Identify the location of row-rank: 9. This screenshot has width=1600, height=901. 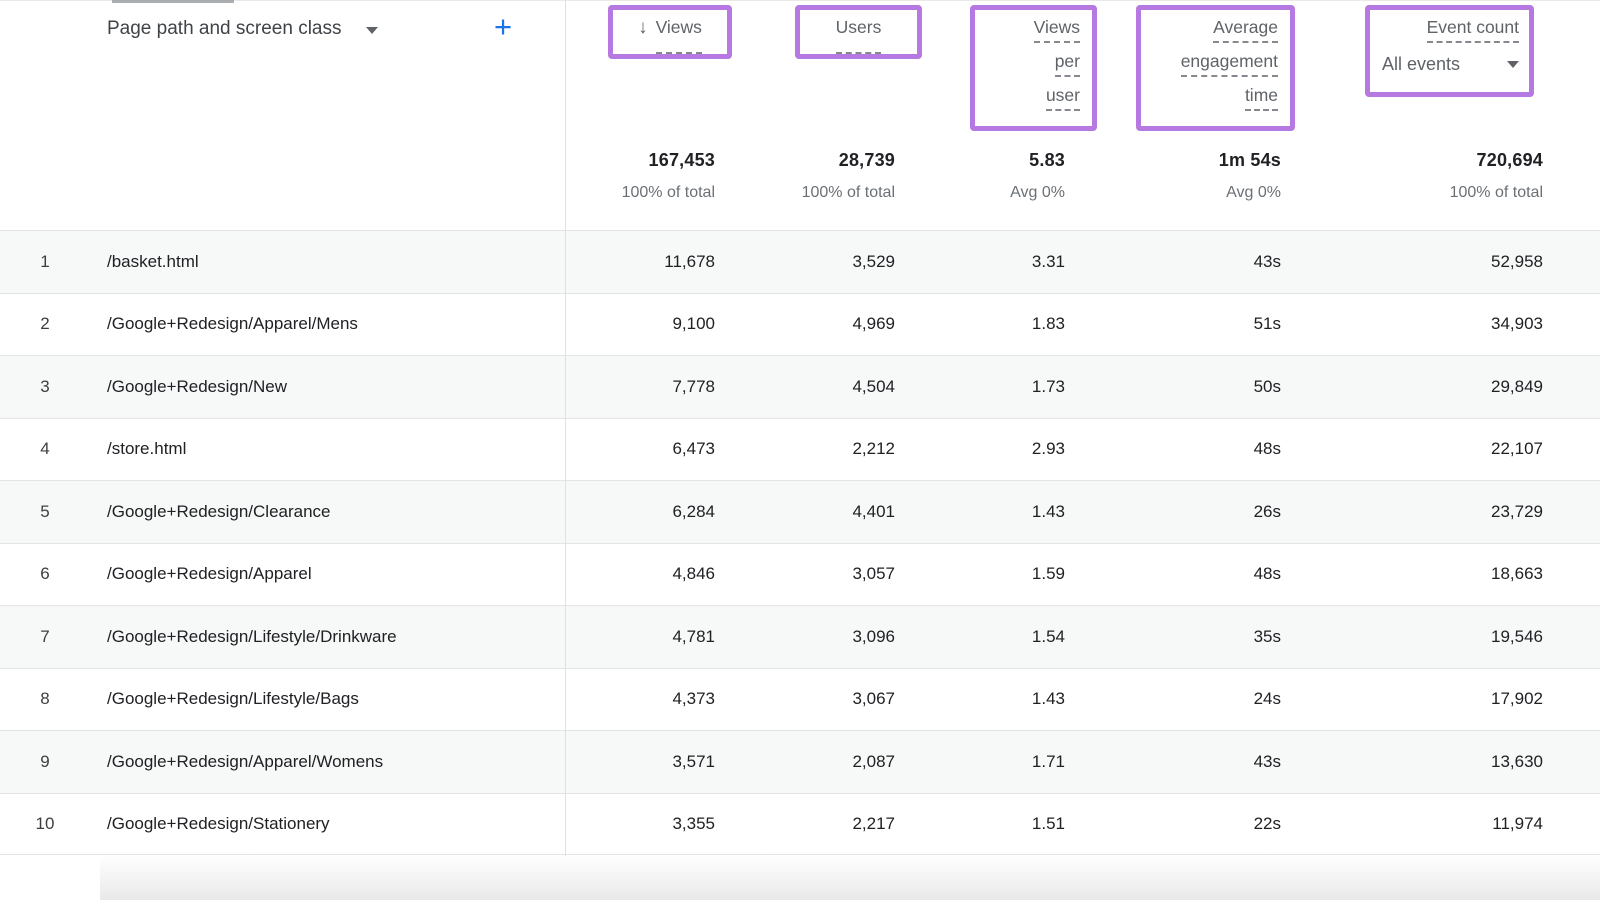
(45, 761).